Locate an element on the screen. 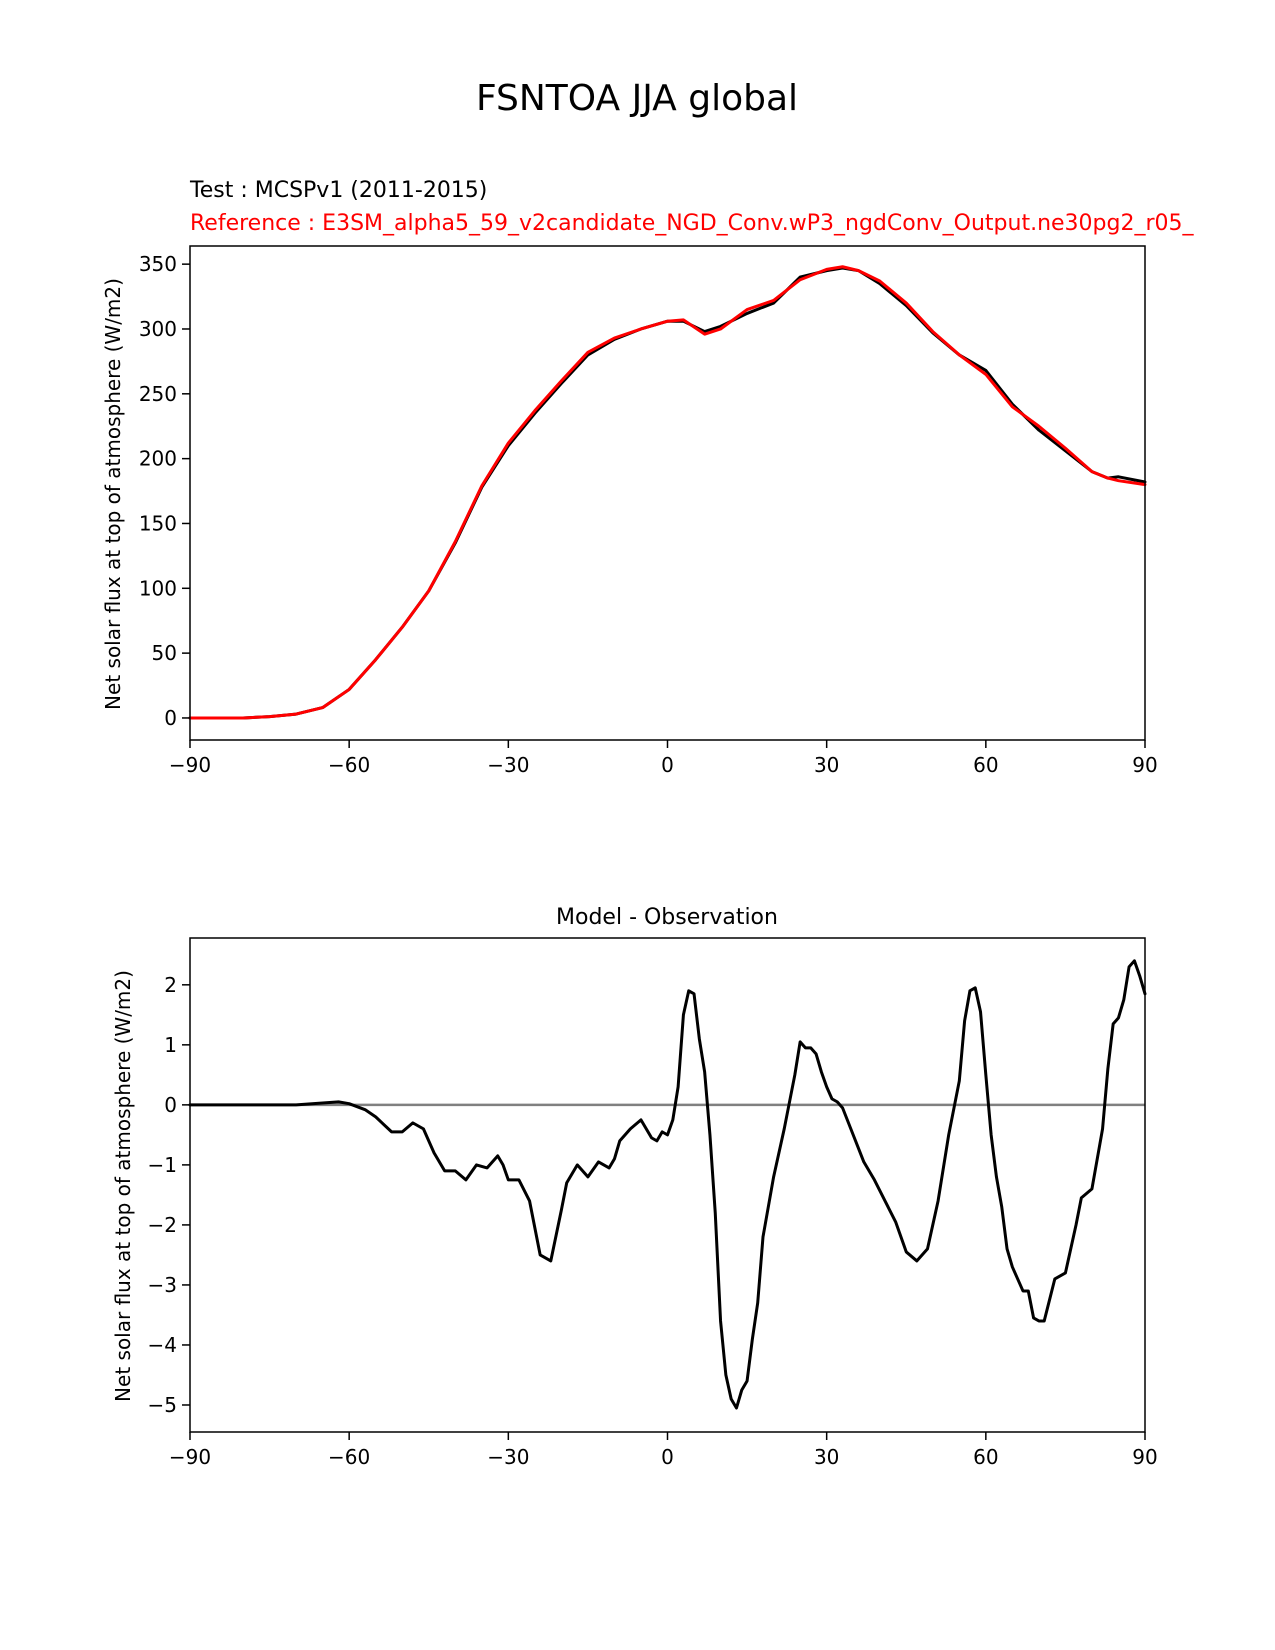  y-tick-label: 150 is located at coordinates (158, 523).